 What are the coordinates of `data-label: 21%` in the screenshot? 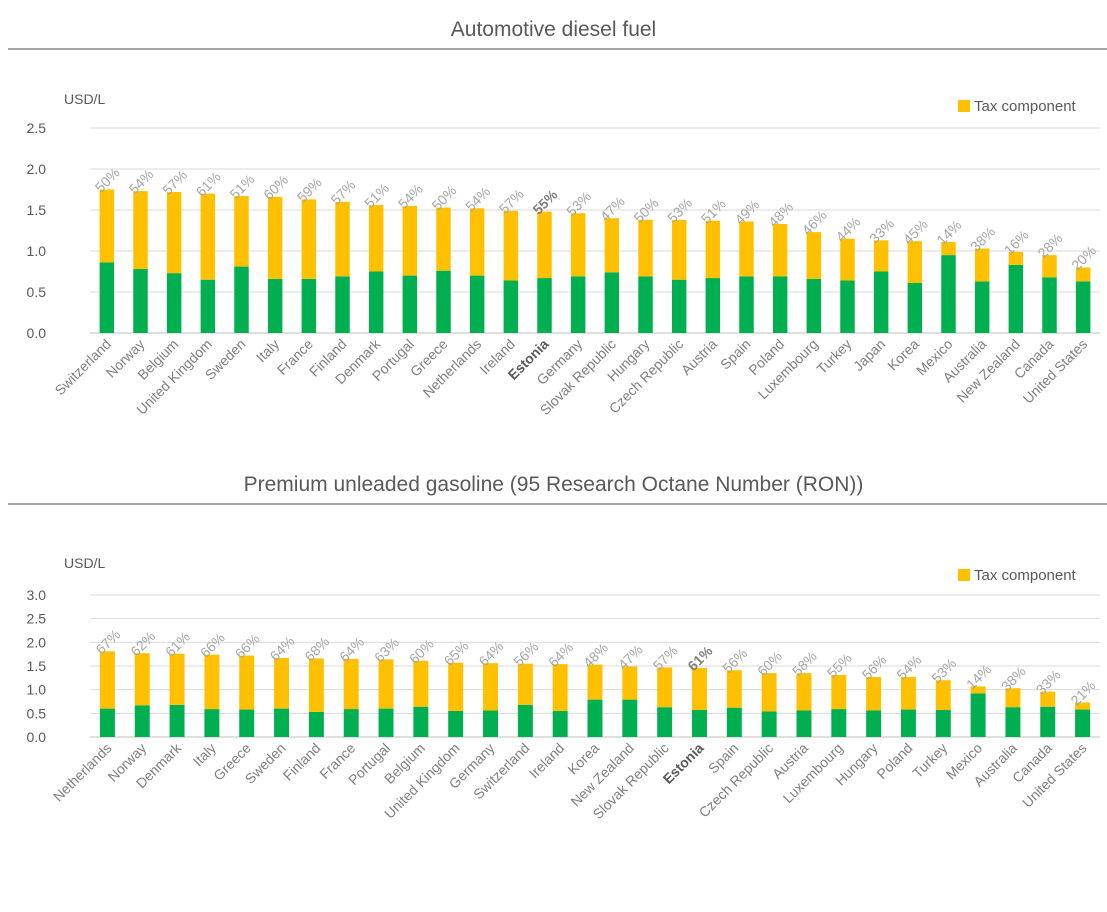 It's located at (1082, 692).